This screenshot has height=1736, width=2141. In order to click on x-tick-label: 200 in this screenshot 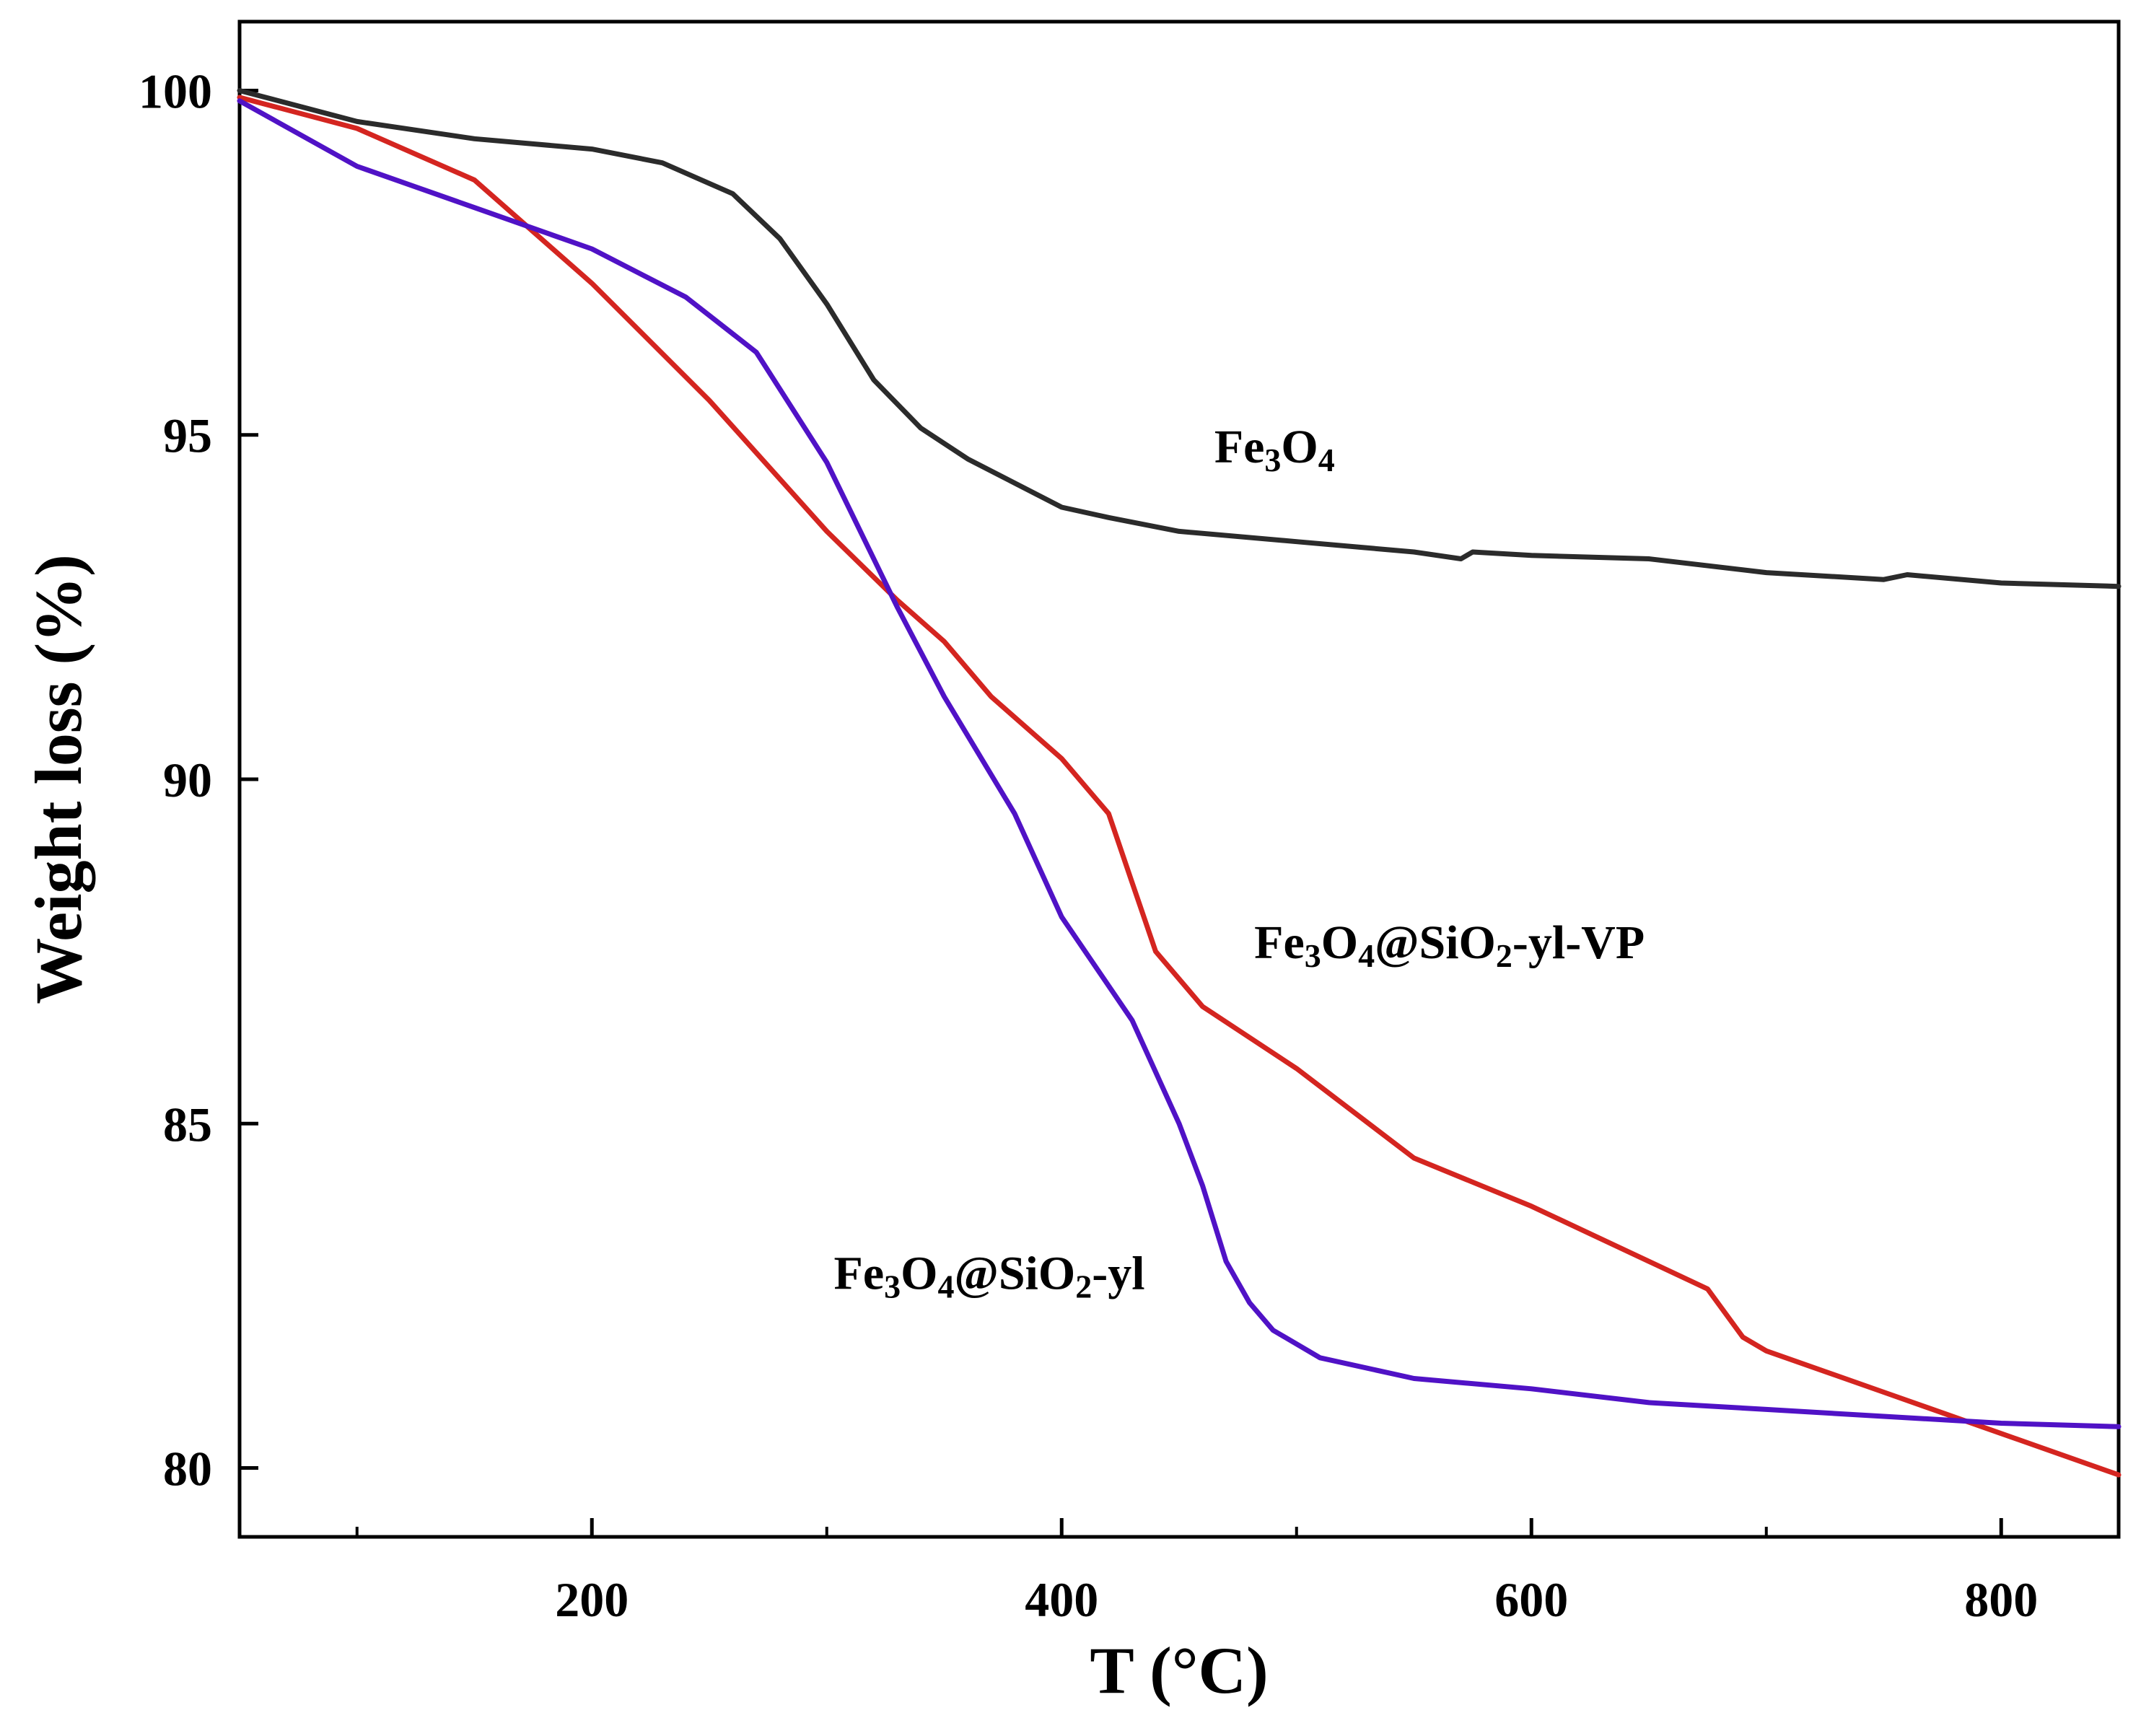, I will do `click(592, 1599)`.